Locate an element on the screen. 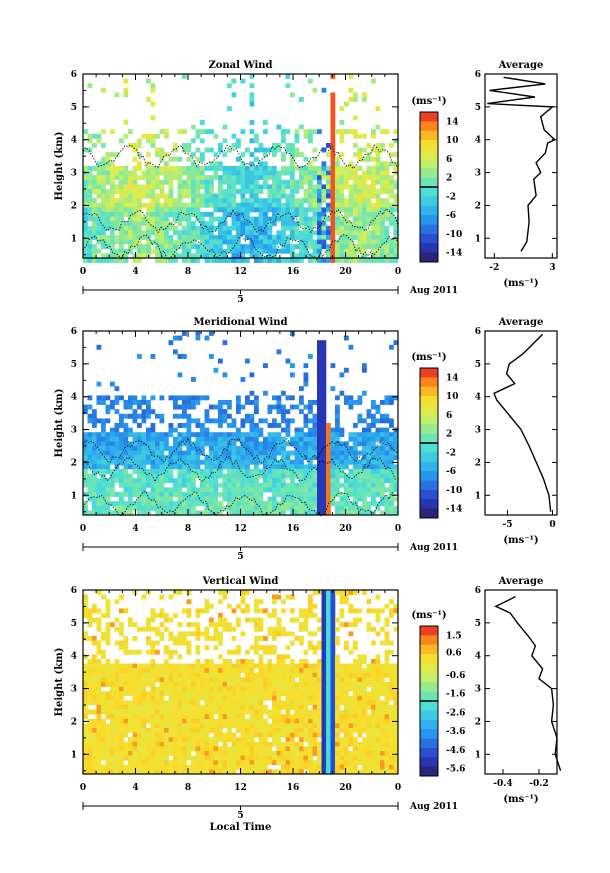 This screenshot has height=873, width=610. profile-y-tick-label: 2 is located at coordinates (478, 463).